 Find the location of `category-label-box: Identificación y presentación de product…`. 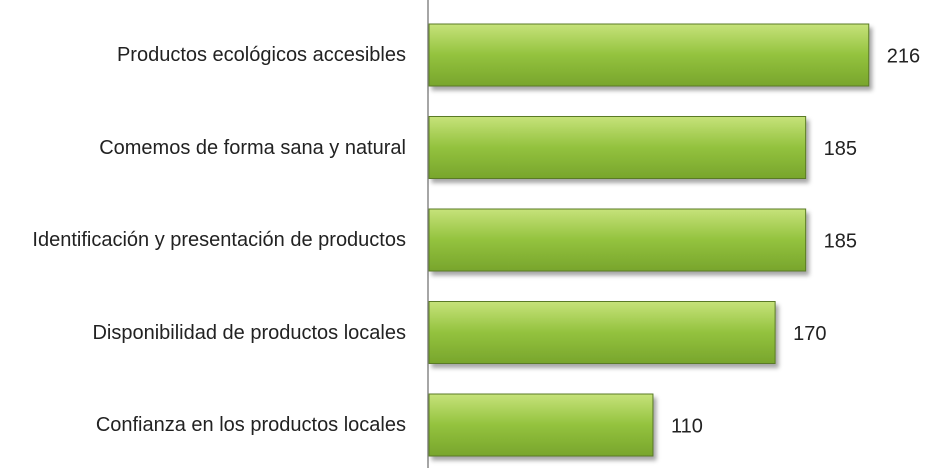

category-label-box: Identificación y presentación de product… is located at coordinates (203, 240).